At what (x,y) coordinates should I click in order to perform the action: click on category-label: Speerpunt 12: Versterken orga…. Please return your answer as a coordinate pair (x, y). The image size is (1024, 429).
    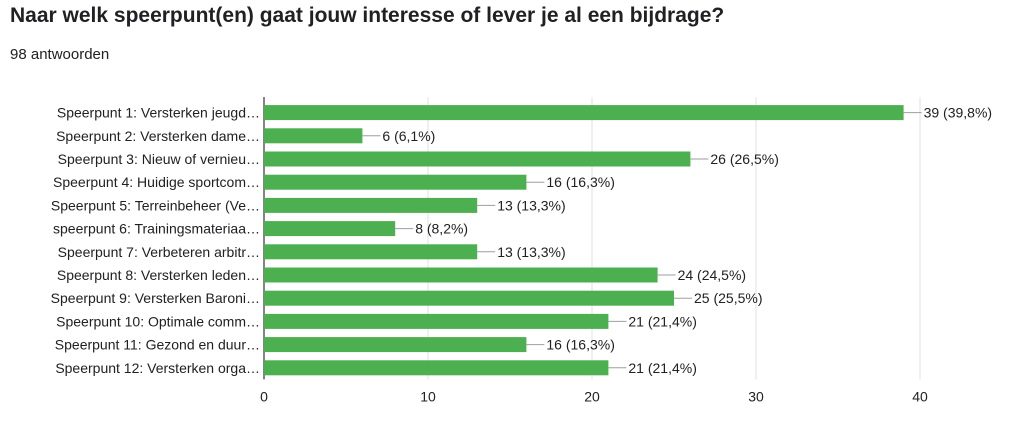
    Looking at the image, I should click on (157, 368).